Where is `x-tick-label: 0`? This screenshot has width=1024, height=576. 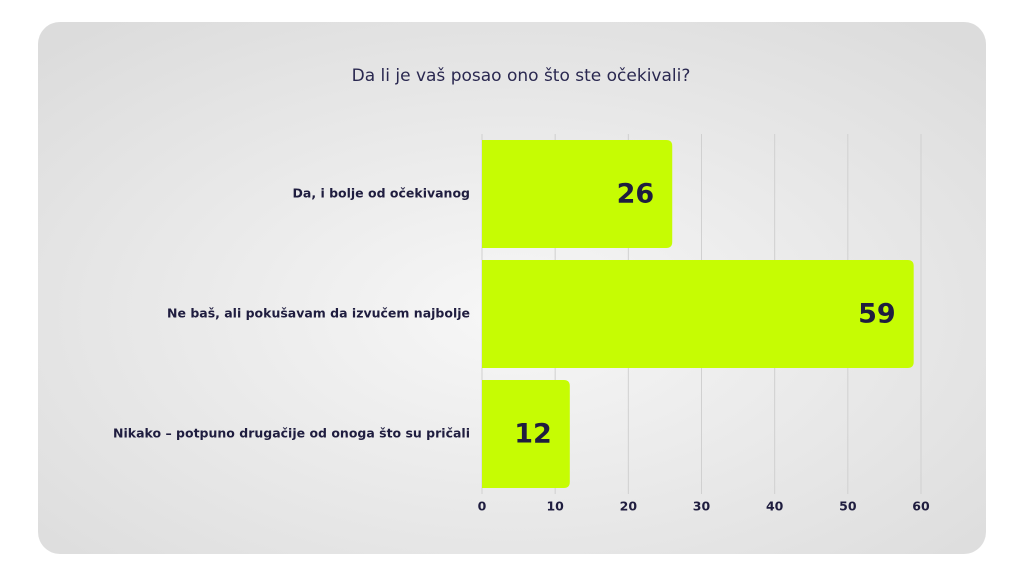 x-tick-label: 0 is located at coordinates (482, 506).